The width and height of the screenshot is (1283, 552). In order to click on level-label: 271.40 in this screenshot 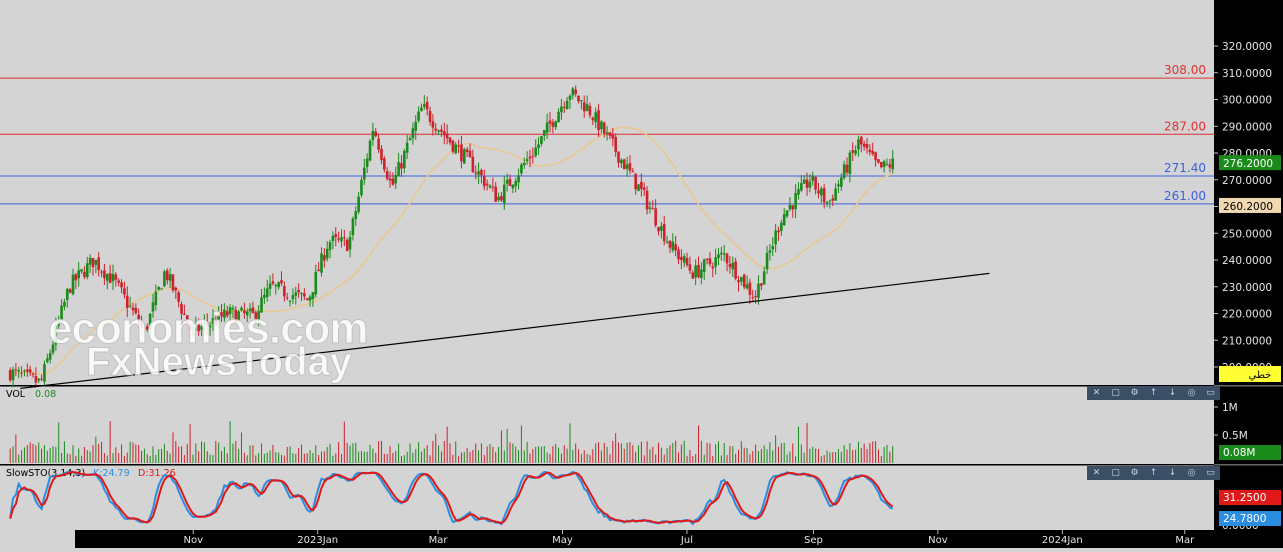, I will do `click(1185, 168)`.